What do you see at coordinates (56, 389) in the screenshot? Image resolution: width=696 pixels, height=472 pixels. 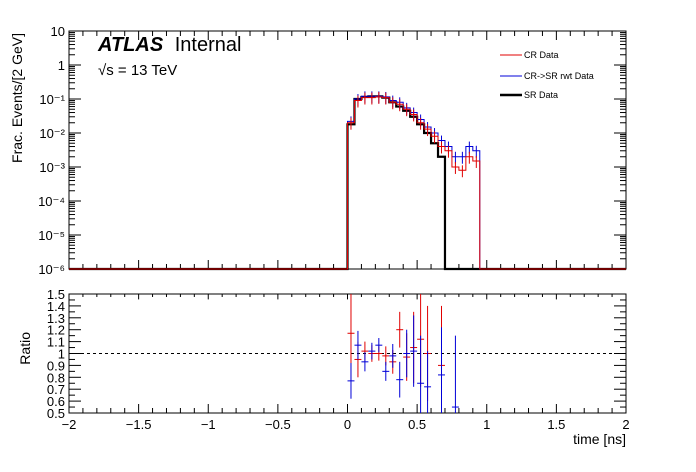 I see `ratio-y-tick-label: 0.7` at bounding box center [56, 389].